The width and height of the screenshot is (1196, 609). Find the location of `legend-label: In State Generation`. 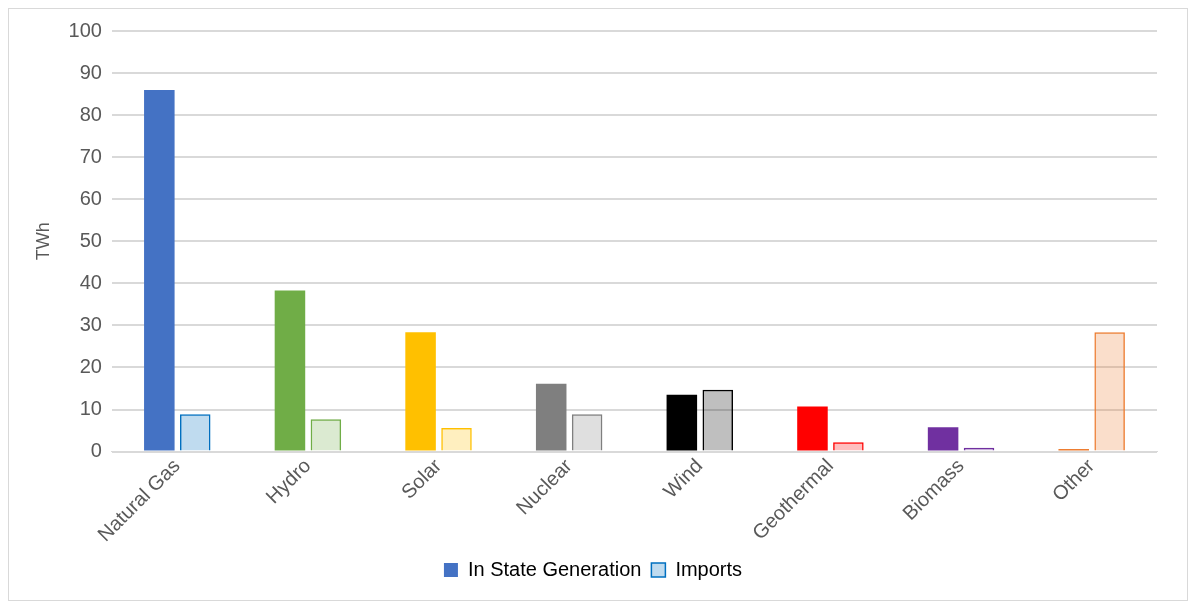

legend-label: In State Generation is located at coordinates (554, 568).